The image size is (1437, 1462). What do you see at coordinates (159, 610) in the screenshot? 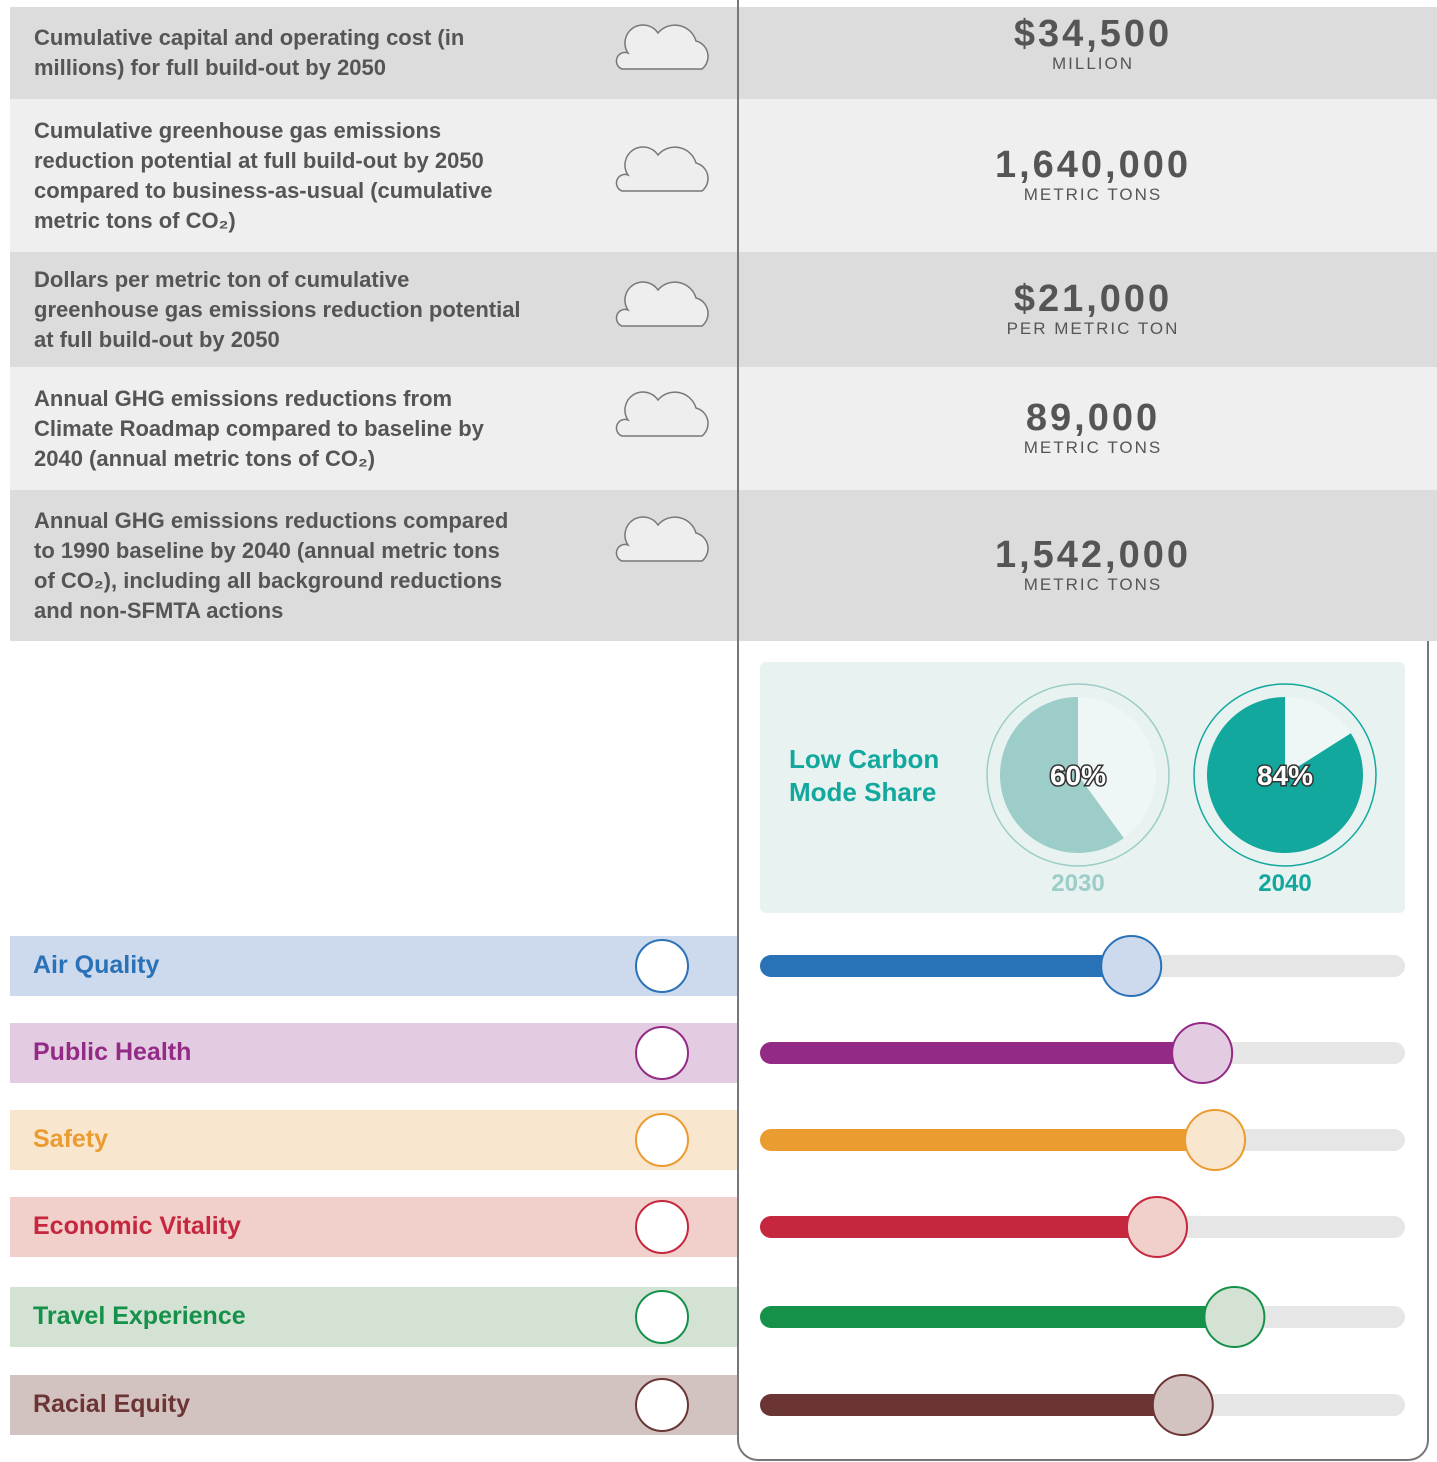
I see `label-line: and non-SFMTA actions` at bounding box center [159, 610].